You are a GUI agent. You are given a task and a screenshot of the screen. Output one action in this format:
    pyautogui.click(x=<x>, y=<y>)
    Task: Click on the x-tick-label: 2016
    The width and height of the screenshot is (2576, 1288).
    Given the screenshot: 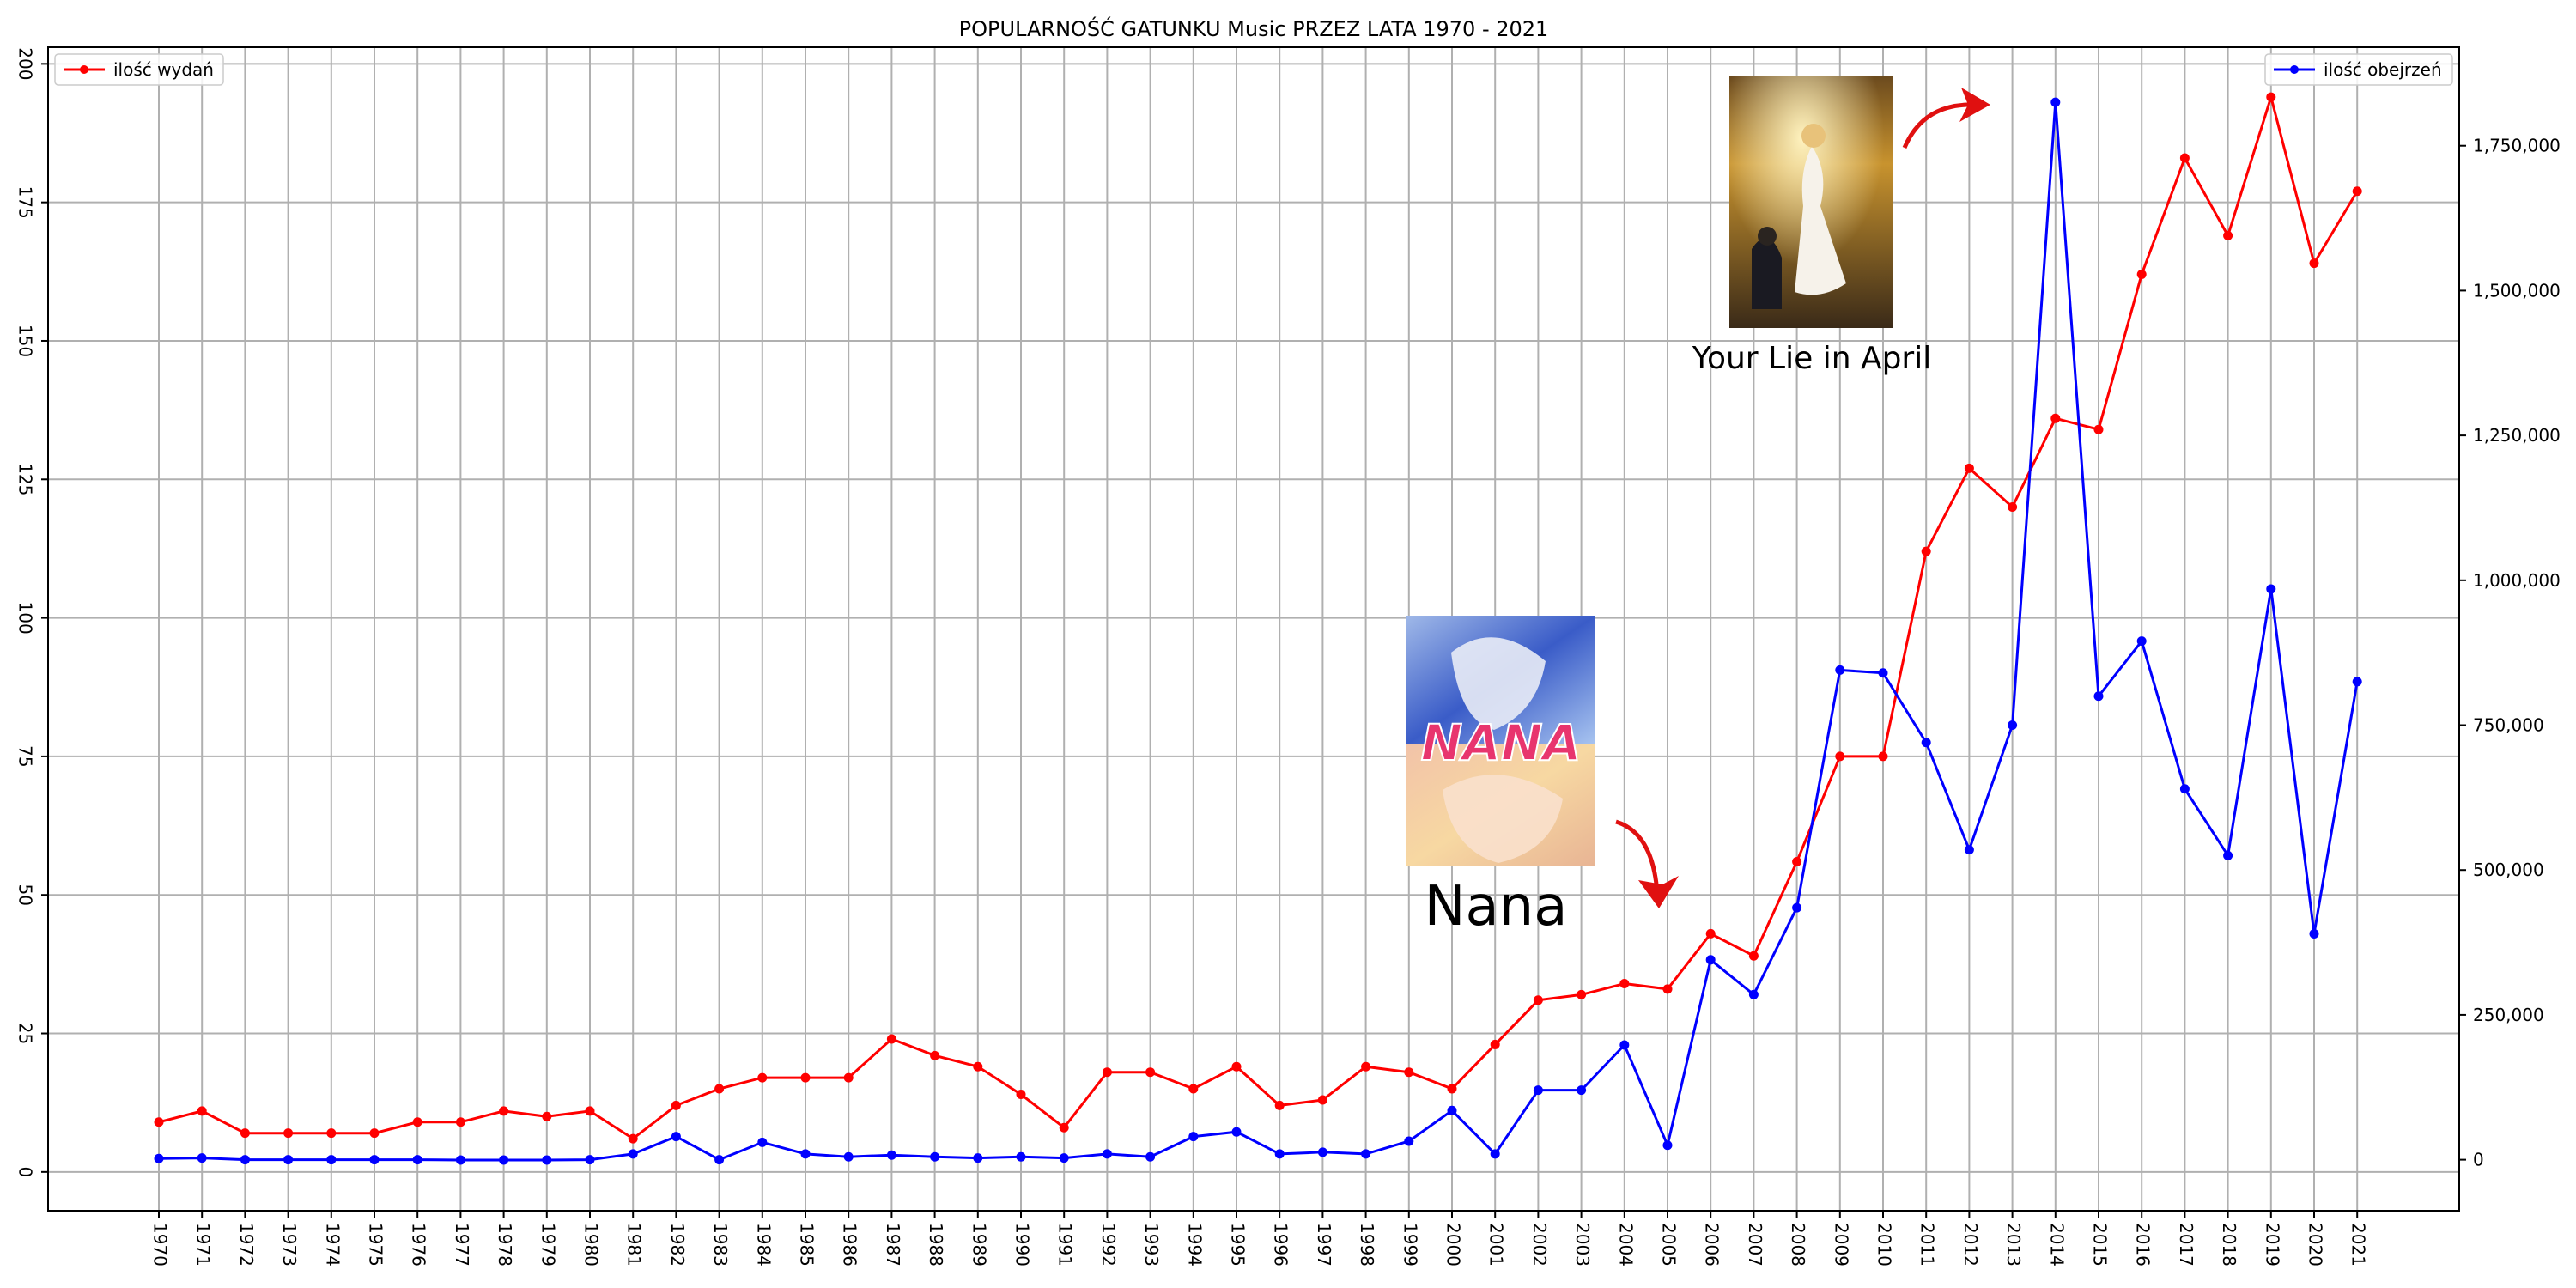 What is the action you would take?
    pyautogui.click(x=2143, y=1245)
    